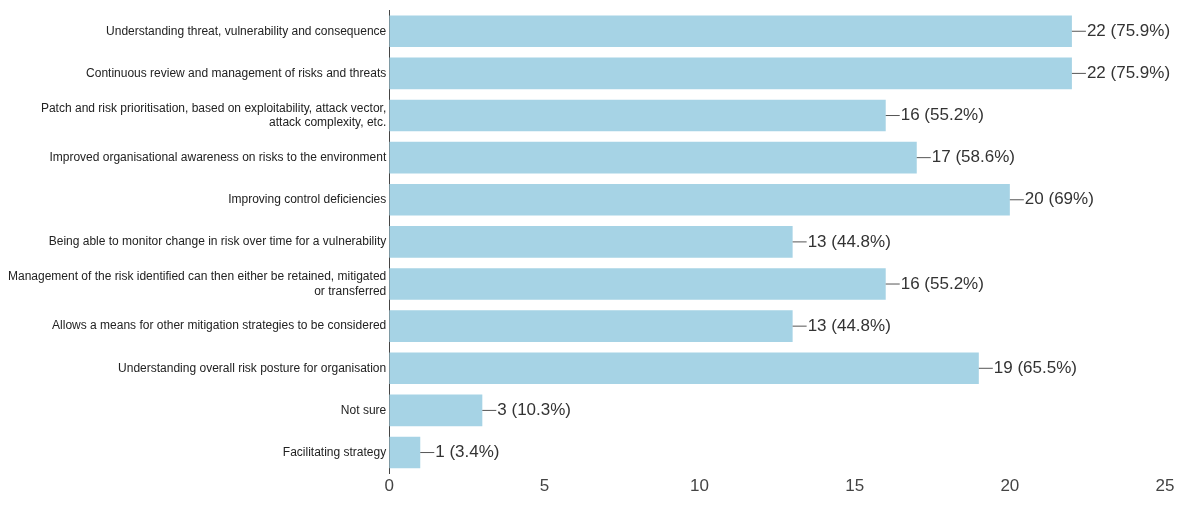  What do you see at coordinates (855, 486) in the screenshot?
I see `x-tick-label: 15` at bounding box center [855, 486].